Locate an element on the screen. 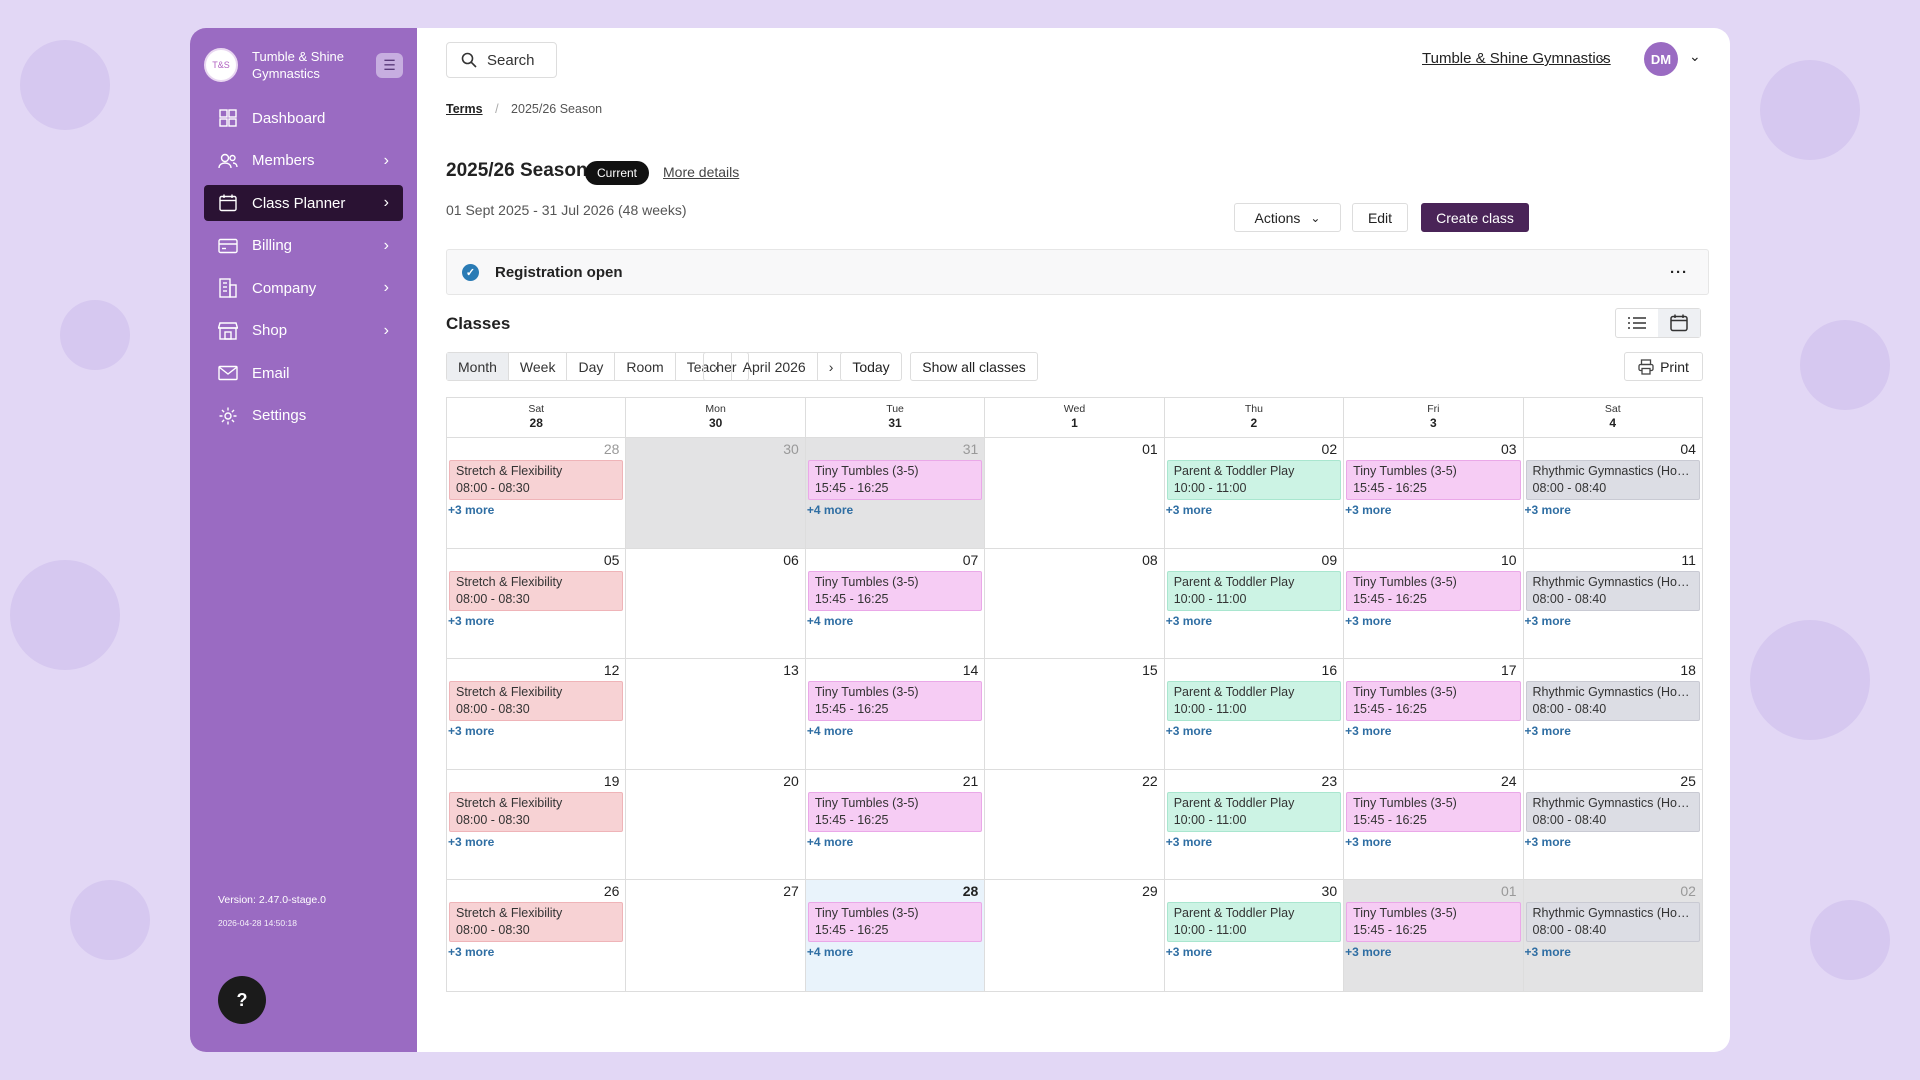  sidebar-item-billing: Billing › is located at coordinates (303, 246).